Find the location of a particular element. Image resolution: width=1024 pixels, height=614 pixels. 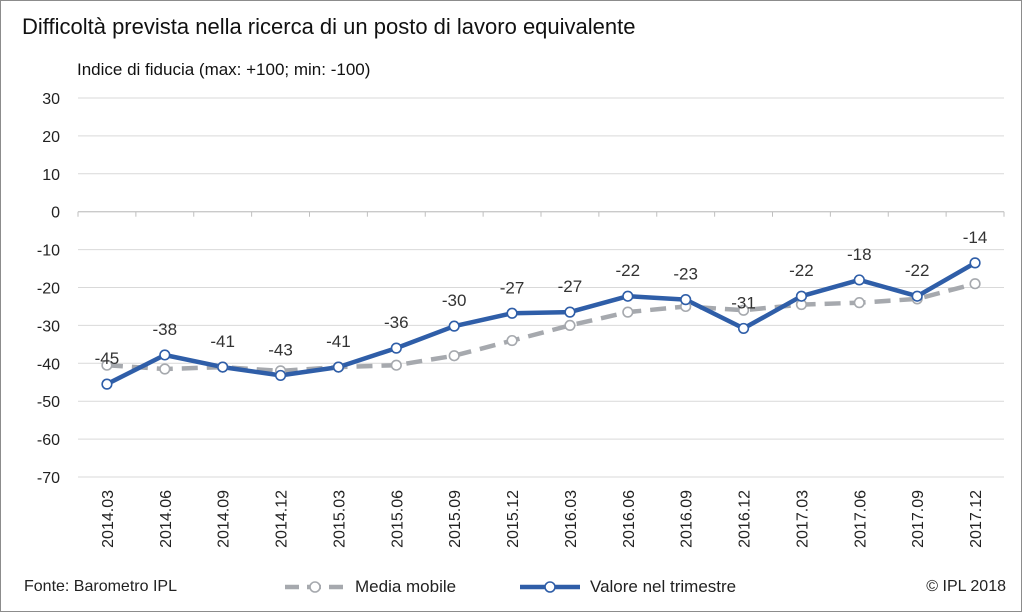

legend-label-valore-trimestre: Valore nel trimestre is located at coordinates (663, 586).